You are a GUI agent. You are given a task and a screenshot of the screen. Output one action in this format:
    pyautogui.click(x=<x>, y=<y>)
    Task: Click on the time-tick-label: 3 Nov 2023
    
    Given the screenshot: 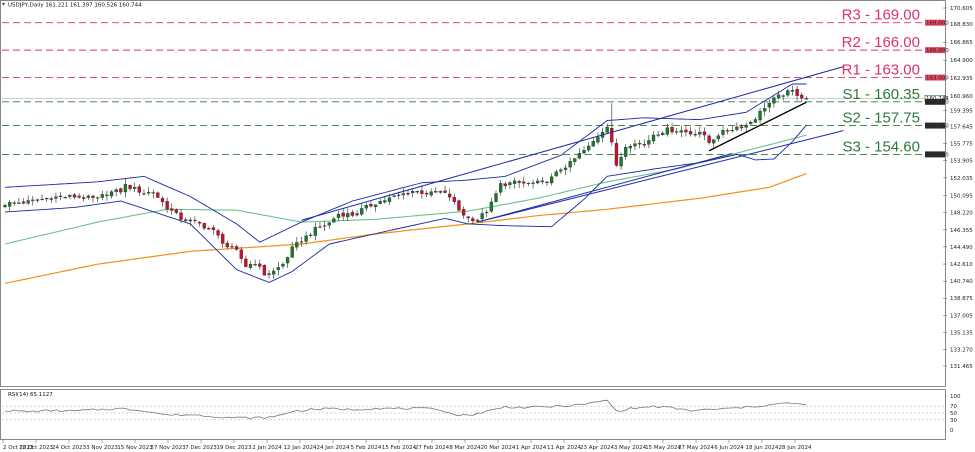 What is the action you would take?
    pyautogui.click(x=102, y=448)
    